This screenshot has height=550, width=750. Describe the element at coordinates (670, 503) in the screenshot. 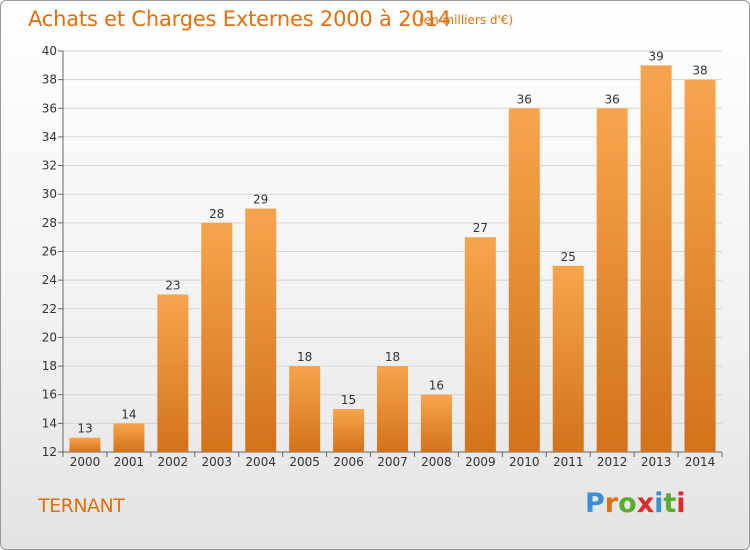

I see `logo-letter: t` at that location.